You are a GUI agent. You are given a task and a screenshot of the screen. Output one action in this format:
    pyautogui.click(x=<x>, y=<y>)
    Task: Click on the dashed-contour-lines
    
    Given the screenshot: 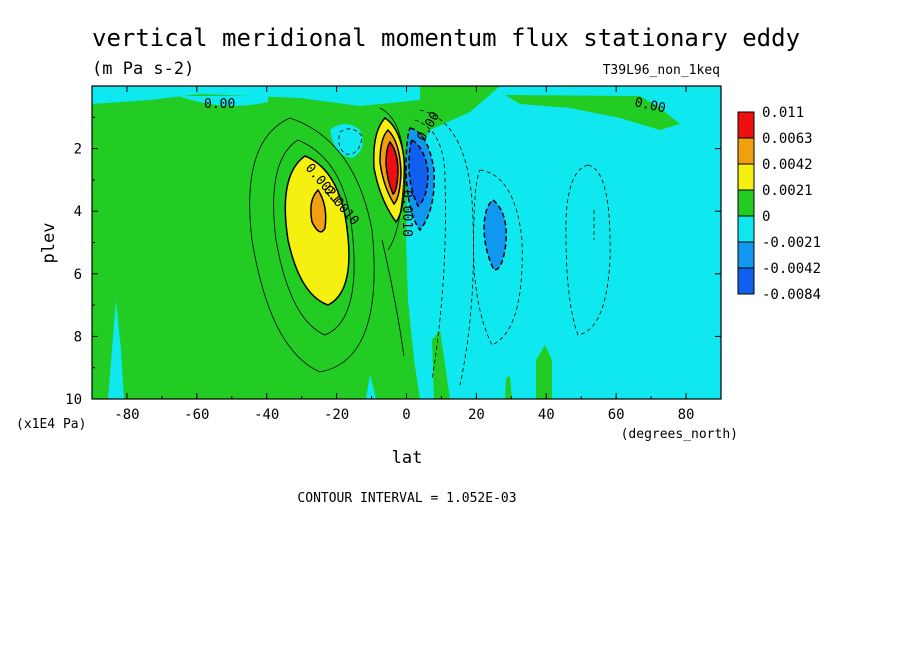 What is the action you would take?
    pyautogui.click(x=474, y=247)
    